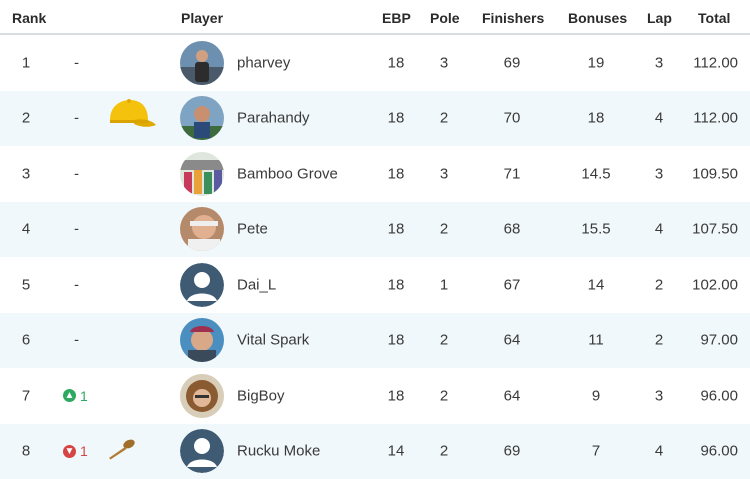  What do you see at coordinates (375, 340) in the screenshot?
I see `table-row: 6 - Vital Spark 18 2 64 11 2 97.00` at bounding box center [375, 340].